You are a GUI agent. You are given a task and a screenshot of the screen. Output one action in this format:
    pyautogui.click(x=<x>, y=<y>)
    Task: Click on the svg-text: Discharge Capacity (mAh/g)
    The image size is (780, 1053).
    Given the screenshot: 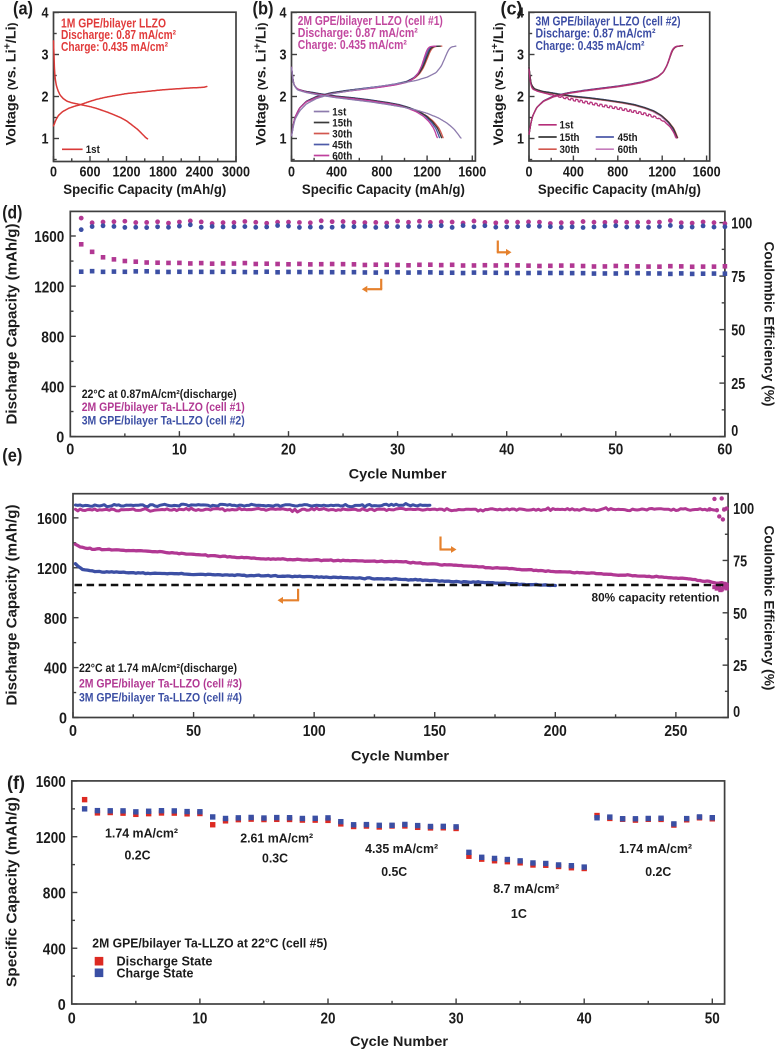 What is the action you would take?
    pyautogui.click(x=13, y=604)
    